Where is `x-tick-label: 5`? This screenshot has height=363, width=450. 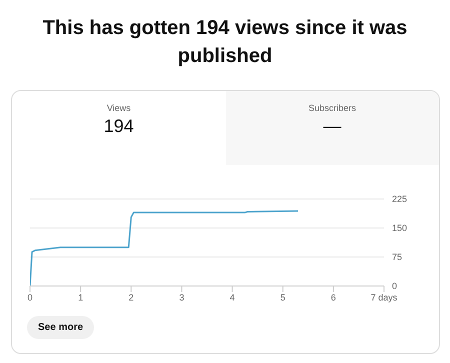
x-tick-label: 5 is located at coordinates (283, 297).